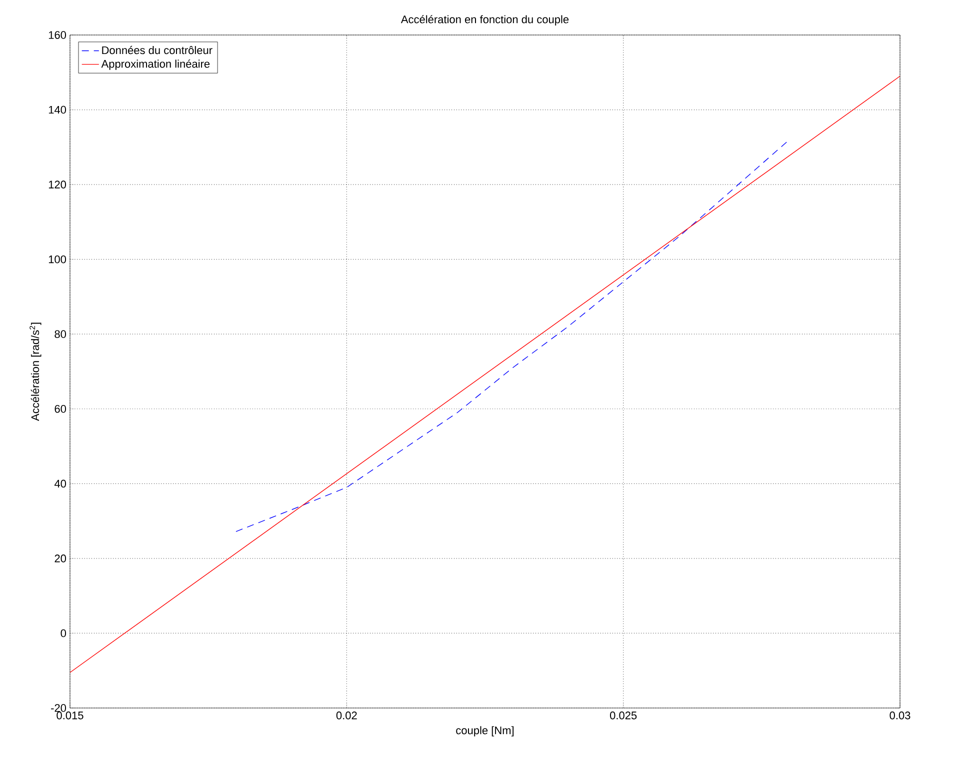 Image resolution: width=953 pixels, height=763 pixels. Describe the element at coordinates (60, 558) in the screenshot. I see `y-tick-label: 20` at that location.